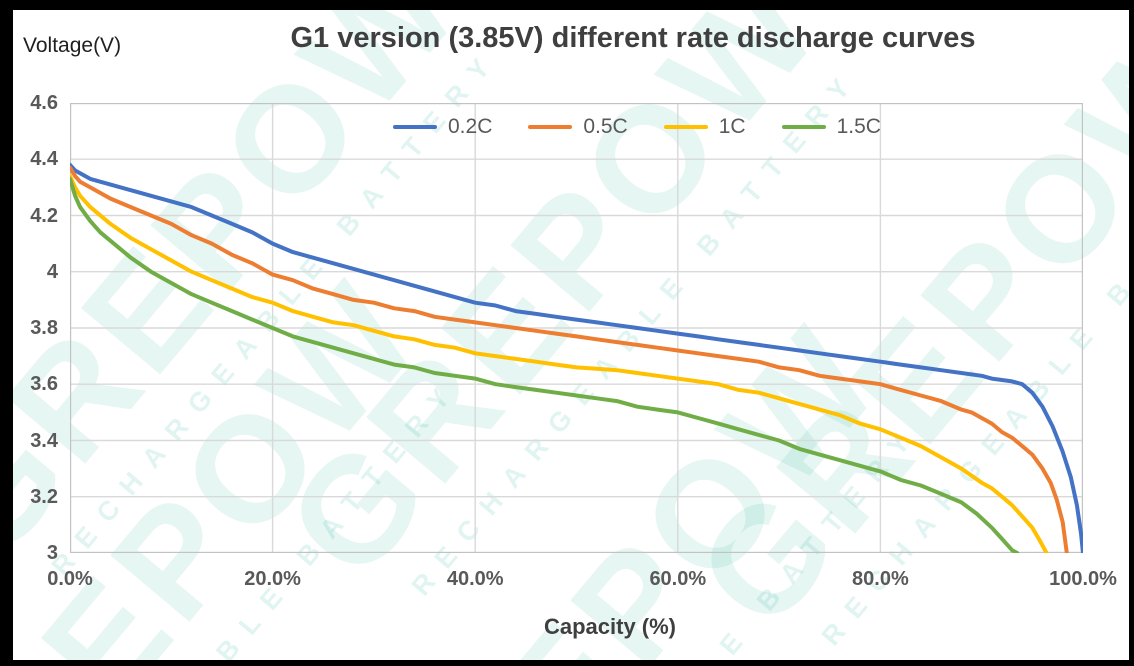 The width and height of the screenshot is (1134, 666). I want to click on y-tick-label: 4.4, so click(44, 159).